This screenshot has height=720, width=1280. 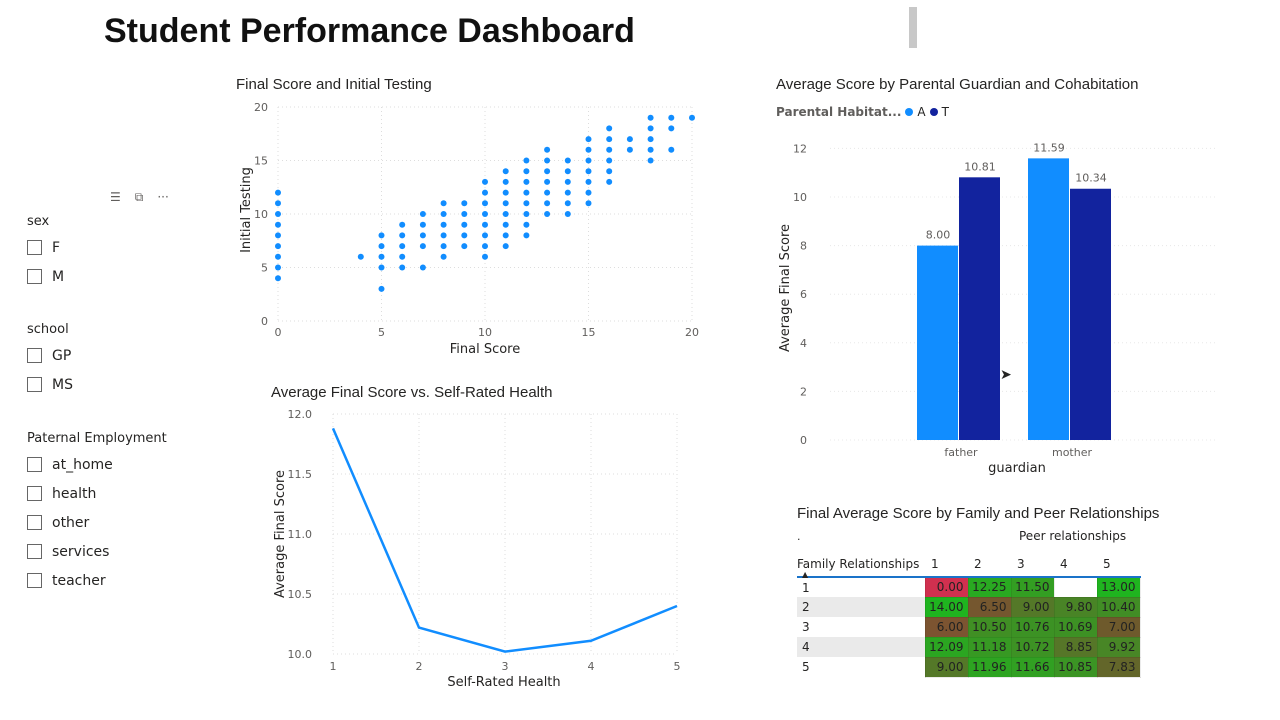 I want to click on y-tick: 4, so click(x=803, y=343).